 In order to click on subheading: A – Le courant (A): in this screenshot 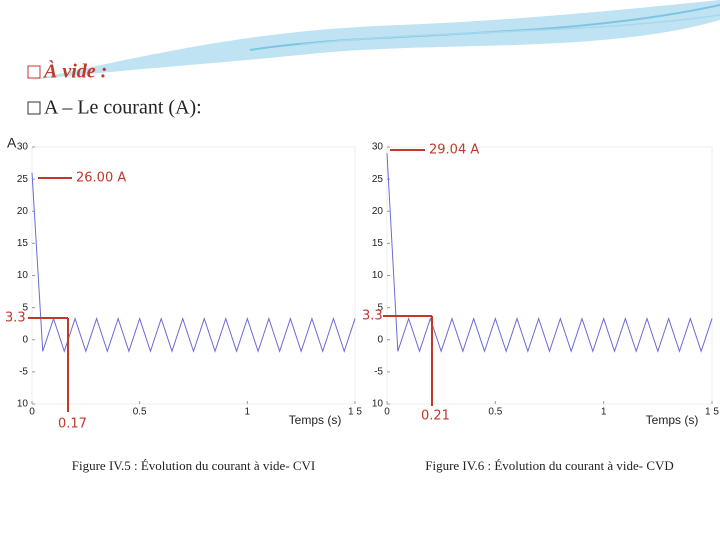, I will do `click(123, 108)`.